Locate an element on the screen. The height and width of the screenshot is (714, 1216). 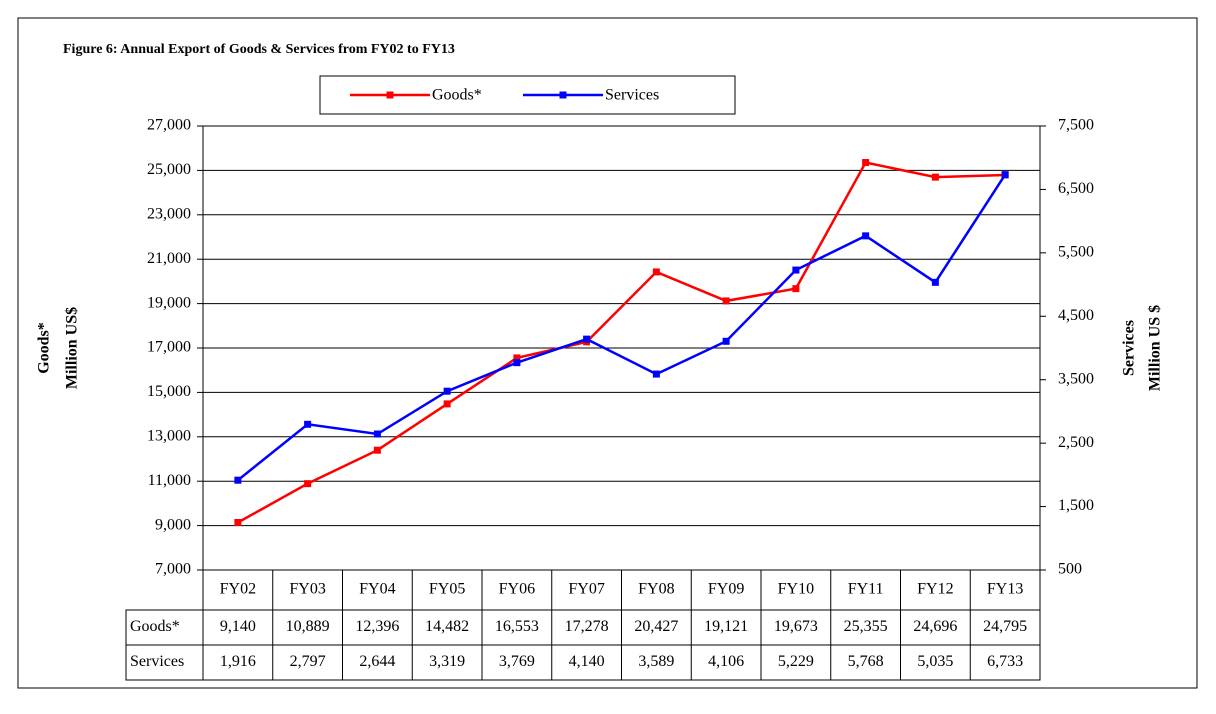
table-cell: 3,769 is located at coordinates (517, 661).